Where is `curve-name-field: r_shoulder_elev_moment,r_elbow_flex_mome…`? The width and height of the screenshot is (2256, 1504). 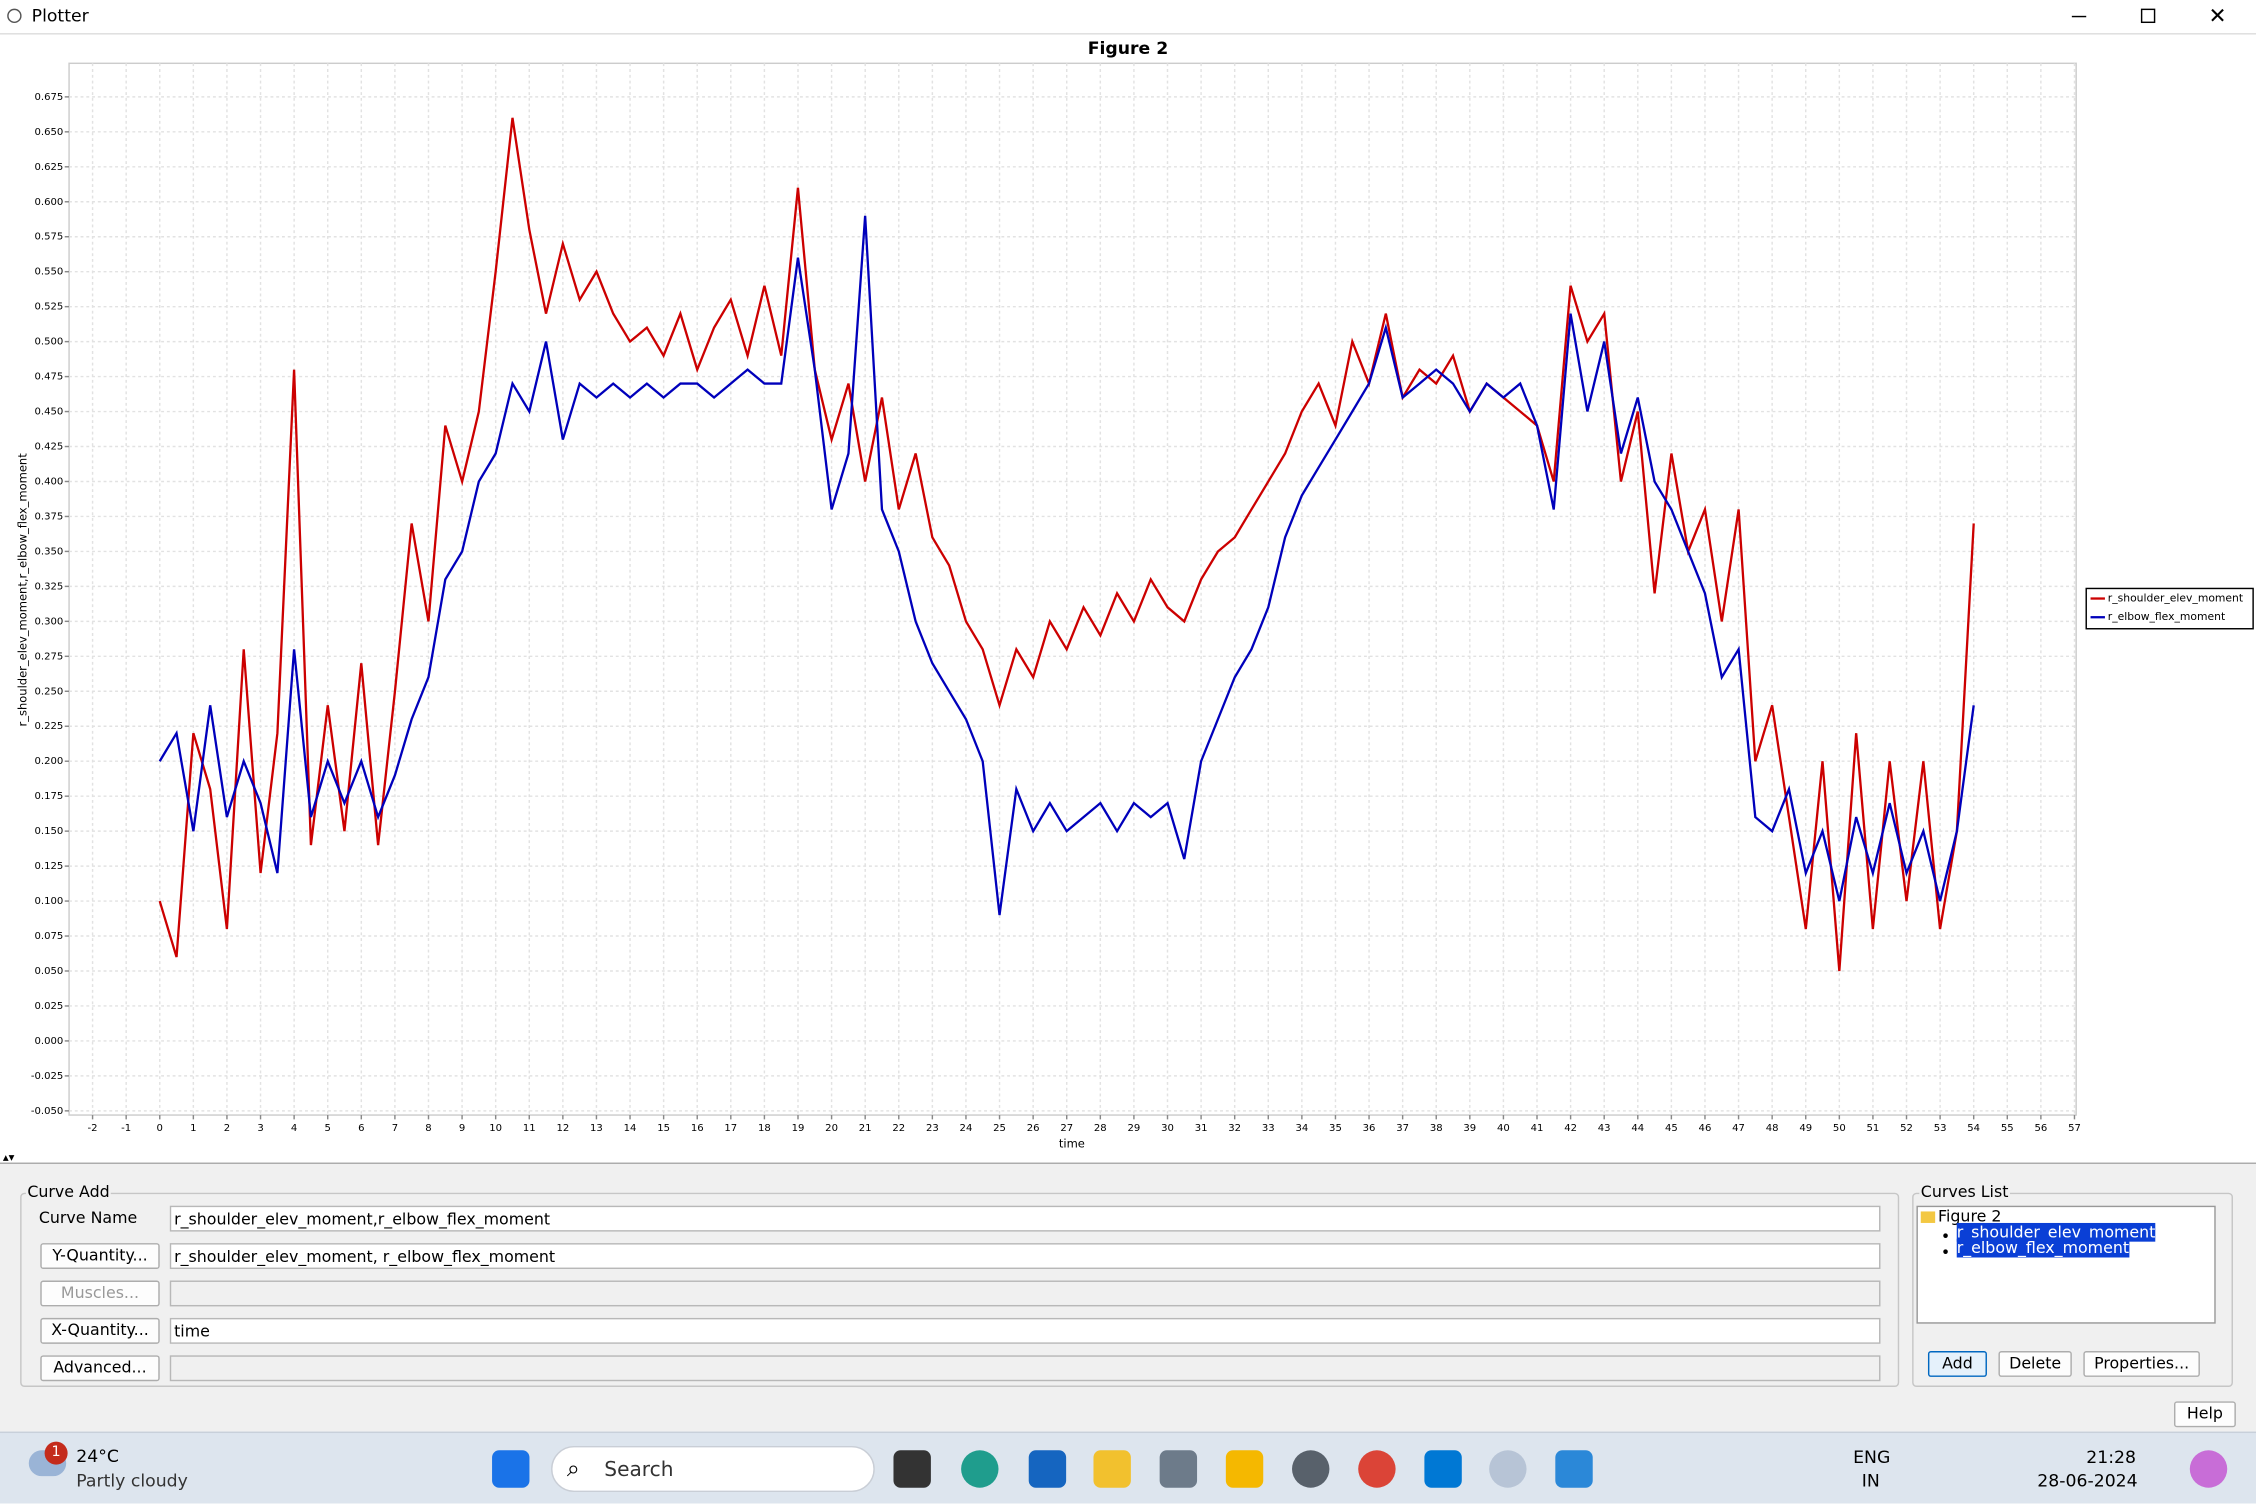 curve-name-field: r_shoulder_elev_moment,r_elbow_flex_mome… is located at coordinates (1025, 1218).